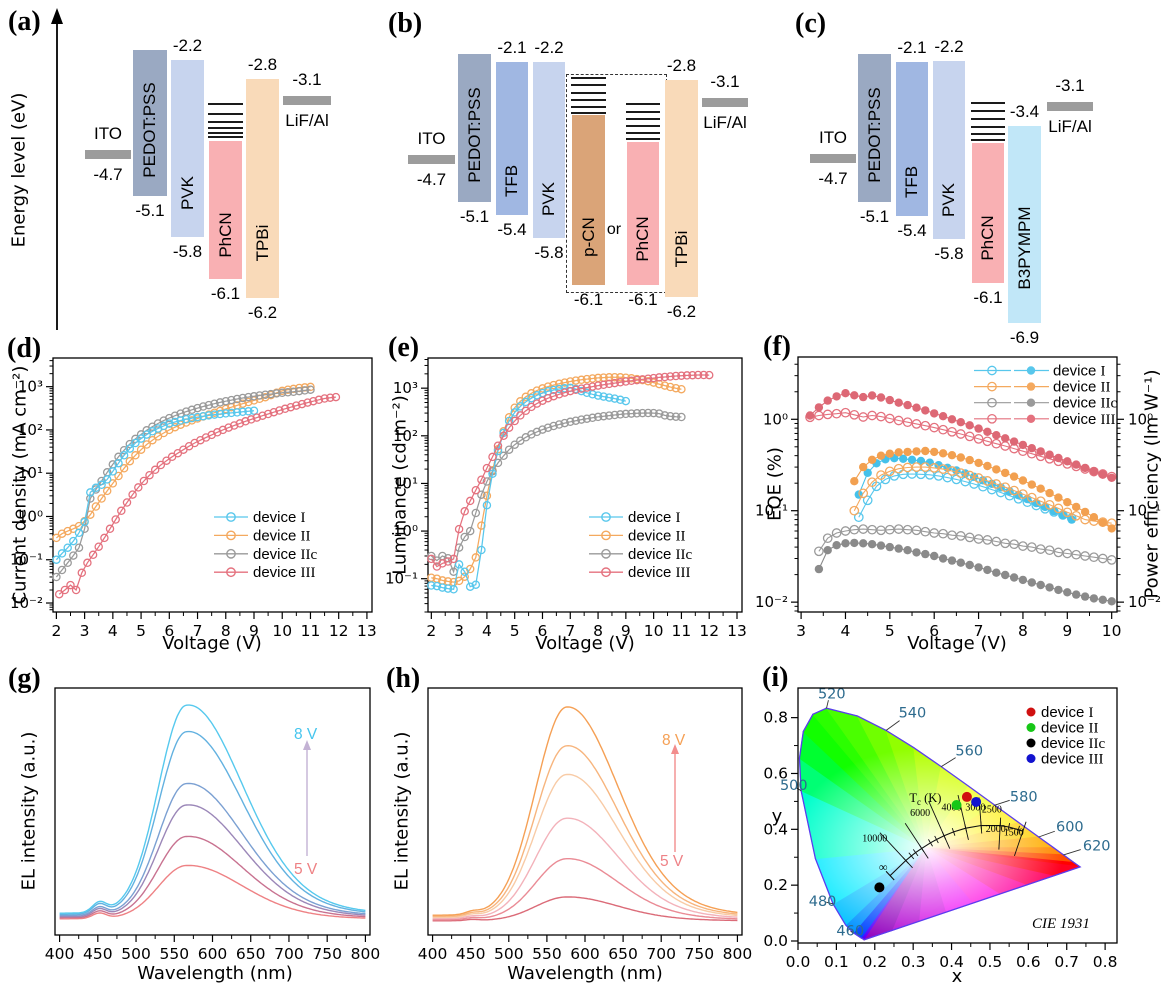  I want to click on chart-i-legend-label-III: device III, so click(1072, 759).